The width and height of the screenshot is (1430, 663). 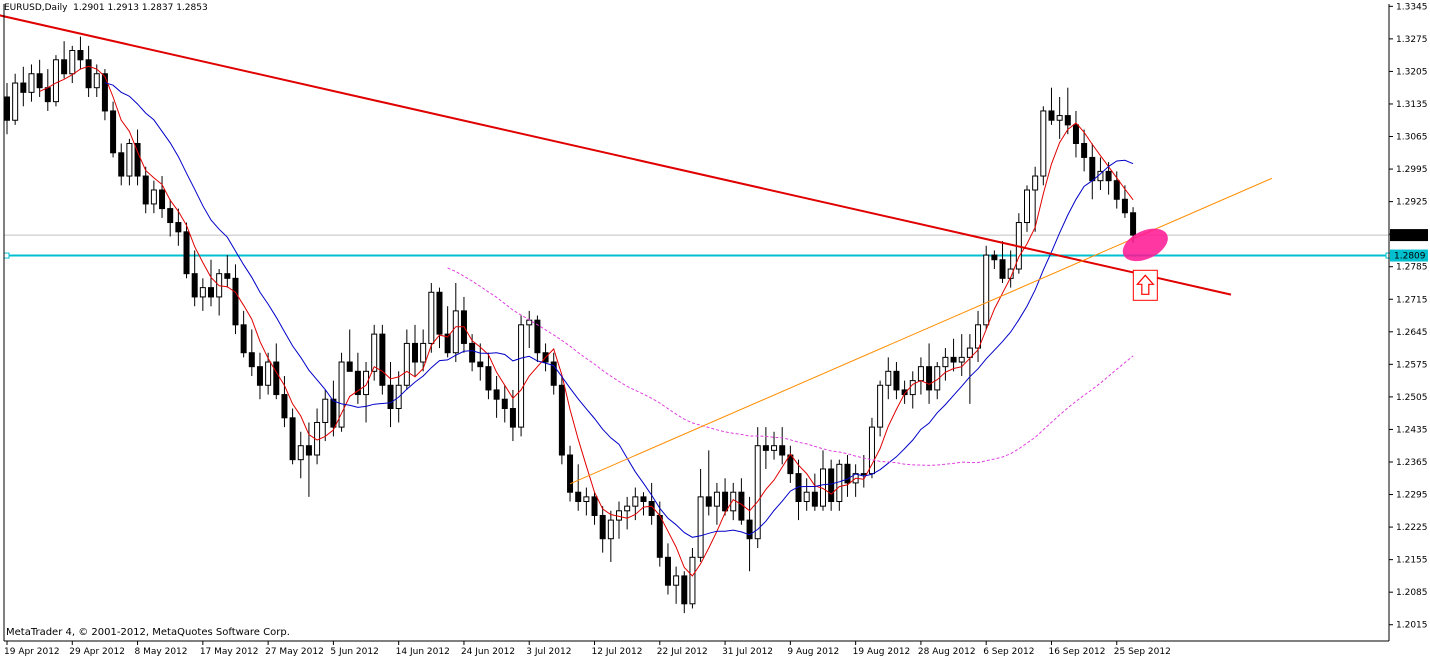 I want to click on y-tick-label: 1.2715, so click(x=1412, y=300).